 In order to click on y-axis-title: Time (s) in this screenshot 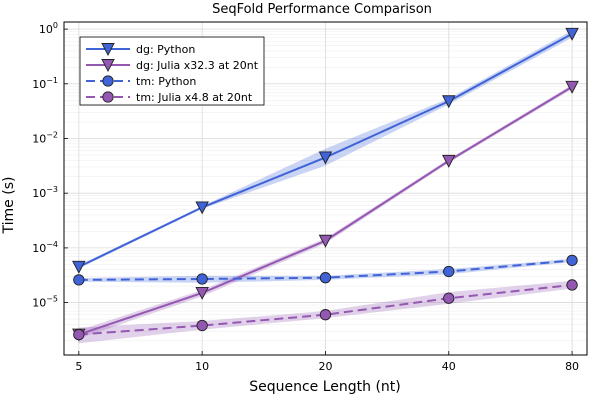, I will do `click(9, 206)`.